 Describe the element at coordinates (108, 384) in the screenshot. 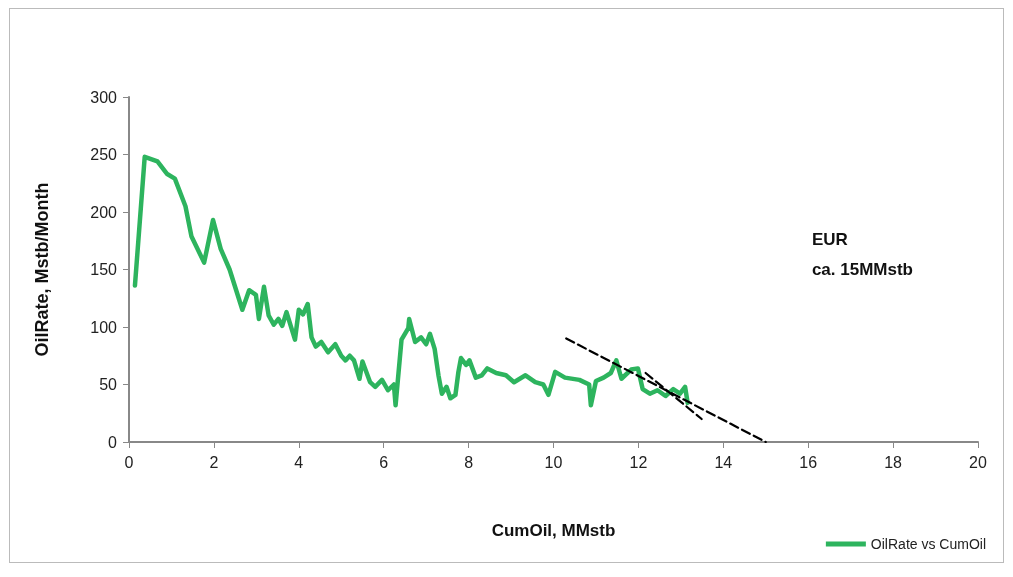

I see `y-tick-label: 50` at that location.